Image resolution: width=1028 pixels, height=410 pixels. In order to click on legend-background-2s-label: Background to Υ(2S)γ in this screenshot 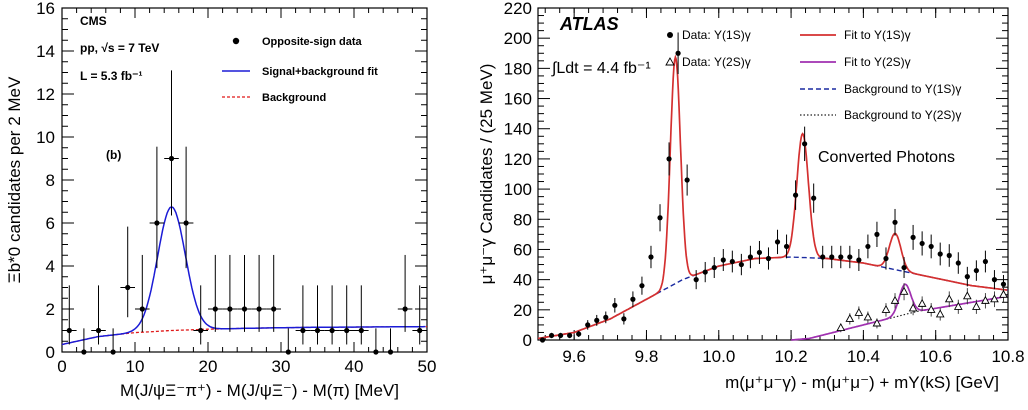, I will do `click(902, 115)`.